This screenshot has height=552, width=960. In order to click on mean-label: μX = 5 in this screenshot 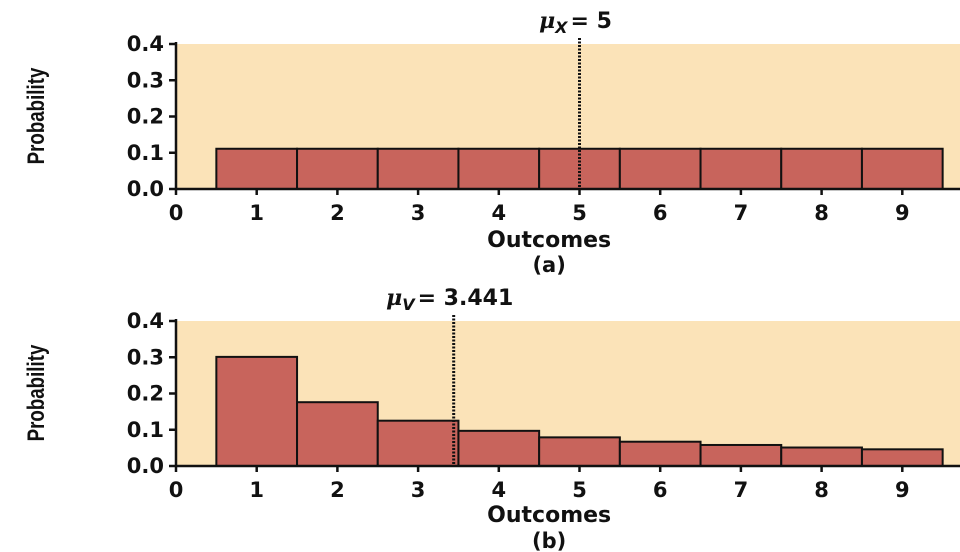, I will do `click(575, 22)`.